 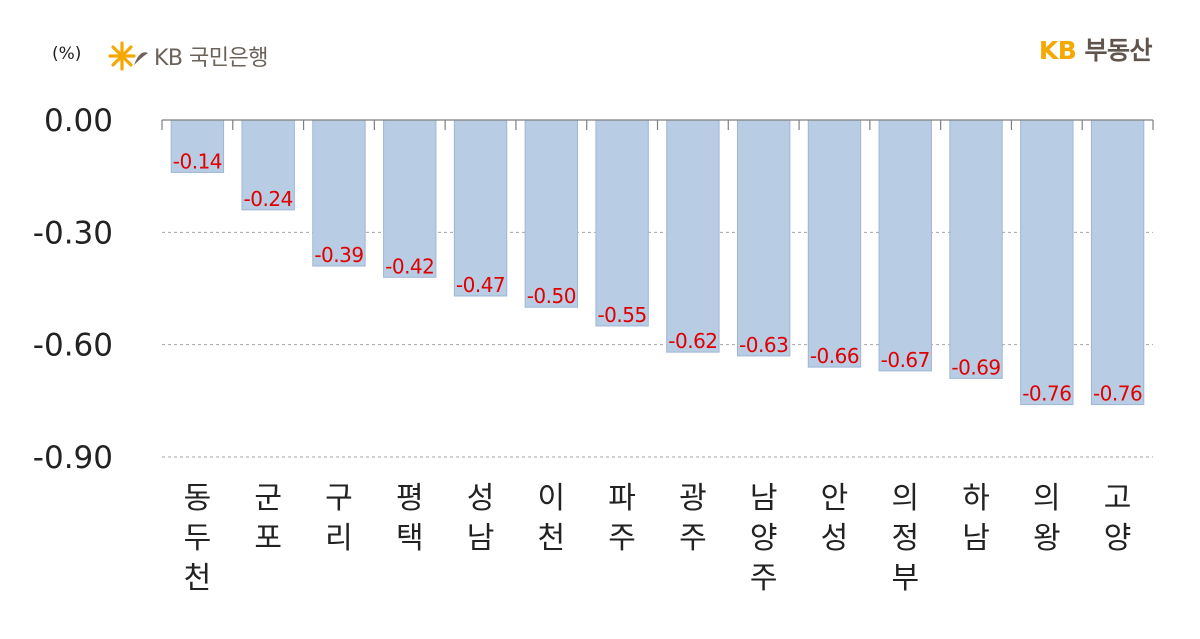 I want to click on data-label: -0.39, so click(x=338, y=255).